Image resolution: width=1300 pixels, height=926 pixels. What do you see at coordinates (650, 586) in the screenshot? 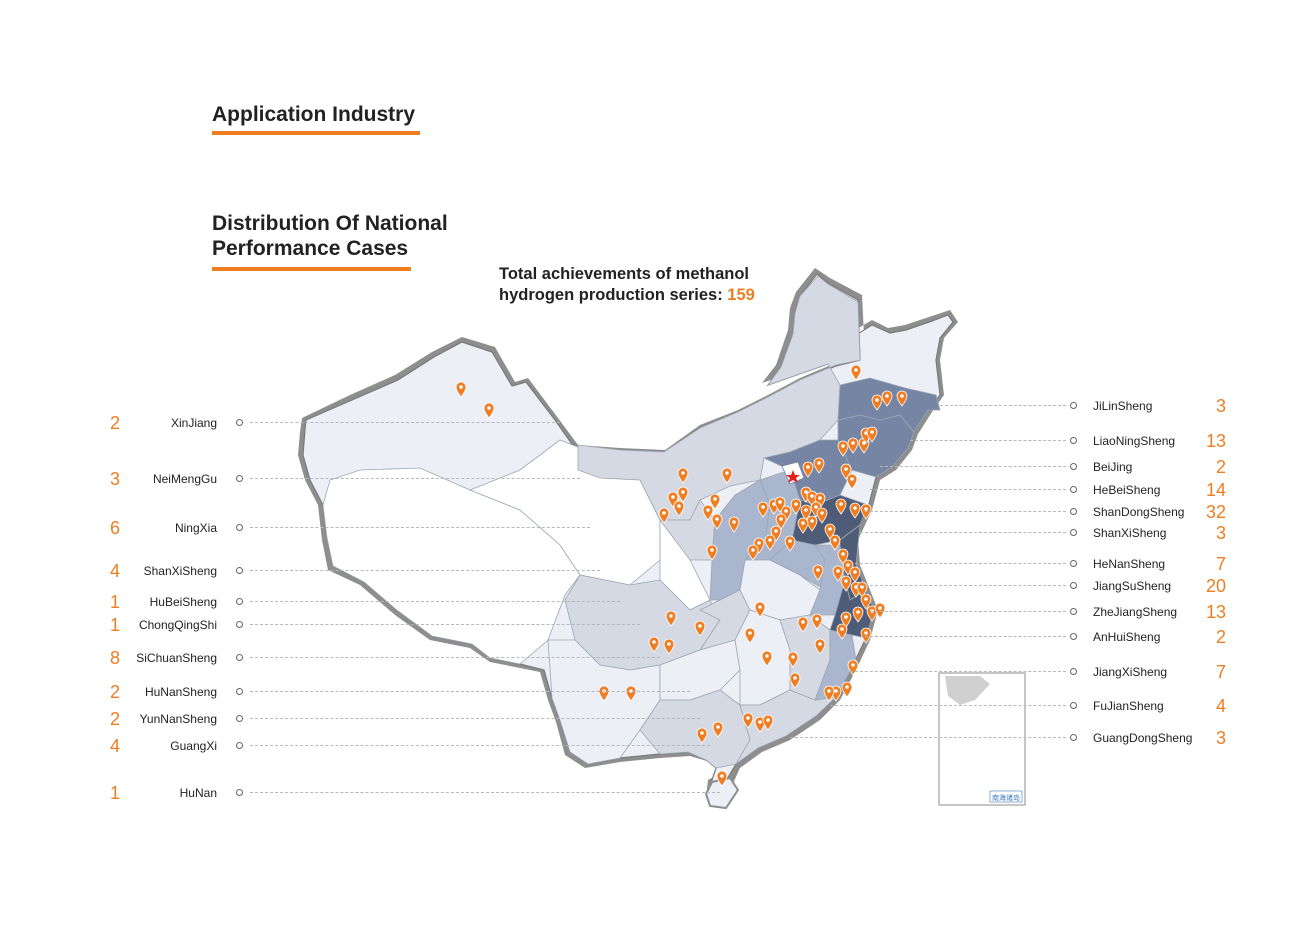
I see `region-row: 20 JiangSuSheng` at bounding box center [650, 586].